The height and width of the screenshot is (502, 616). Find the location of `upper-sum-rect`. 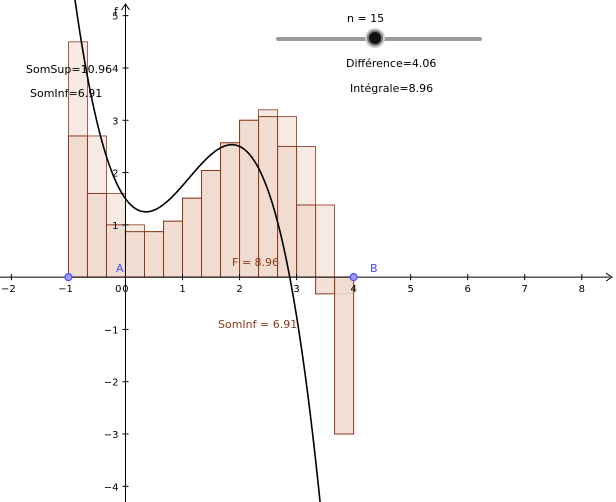

upper-sum-rect is located at coordinates (325, 241).